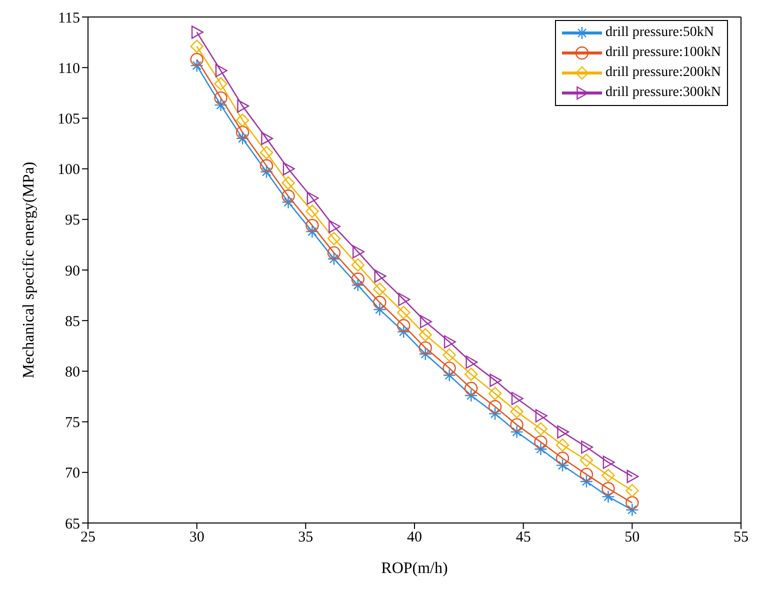  What do you see at coordinates (72, 423) in the screenshot?
I see `y-tick-label: 75` at bounding box center [72, 423].